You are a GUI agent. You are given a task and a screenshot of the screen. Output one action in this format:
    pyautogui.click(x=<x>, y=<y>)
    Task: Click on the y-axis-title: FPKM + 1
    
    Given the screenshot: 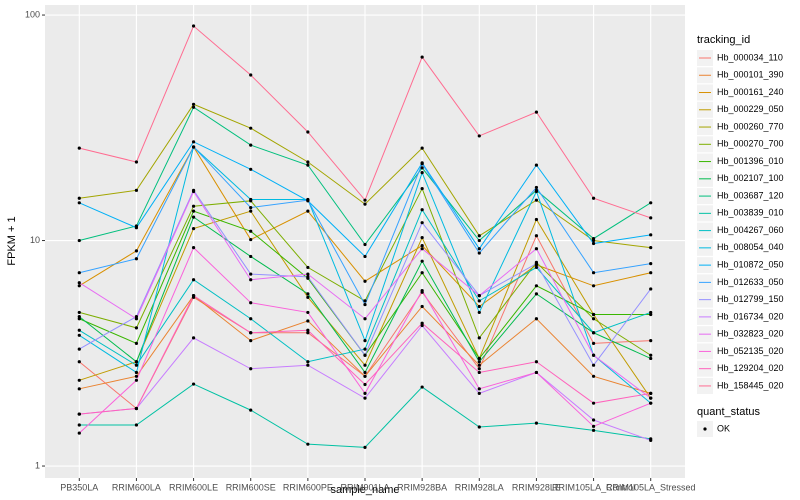 What is the action you would take?
    pyautogui.click(x=12, y=240)
    